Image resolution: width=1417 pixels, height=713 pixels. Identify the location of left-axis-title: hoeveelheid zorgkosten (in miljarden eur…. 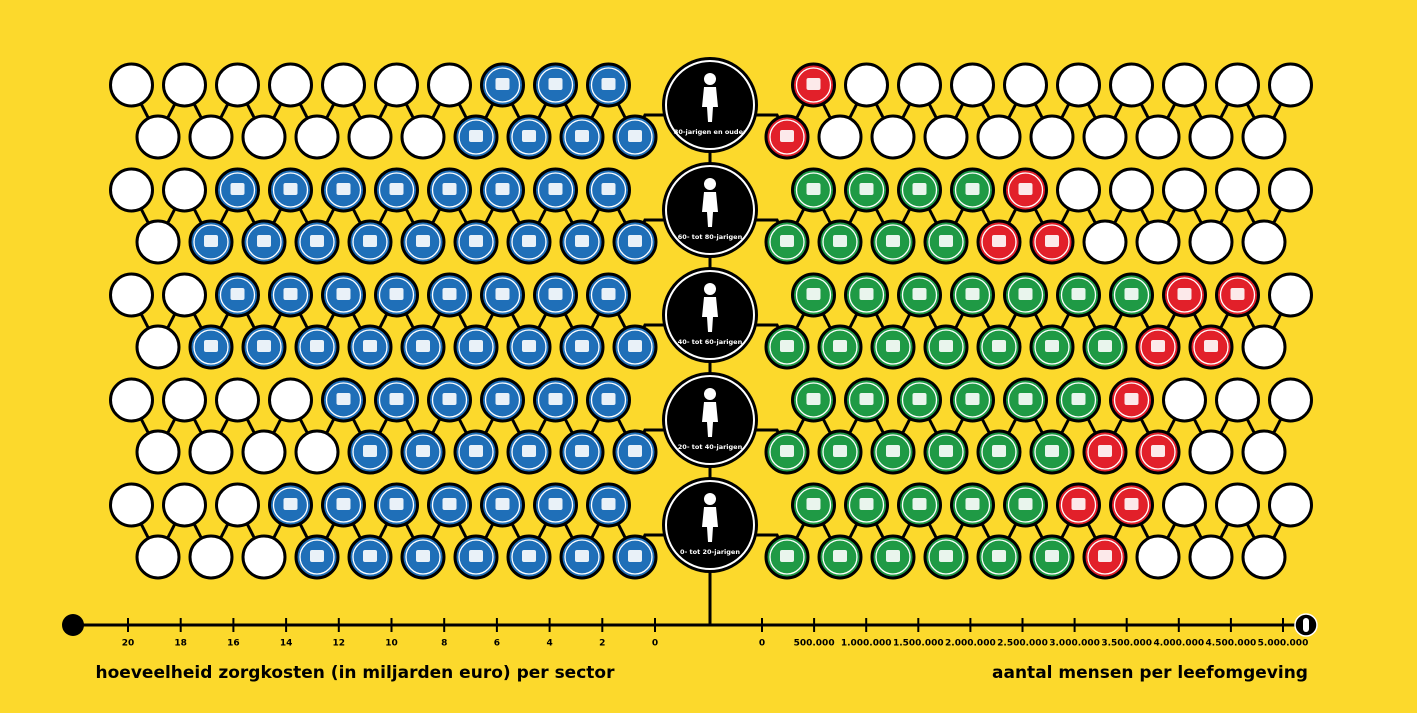
(356, 673).